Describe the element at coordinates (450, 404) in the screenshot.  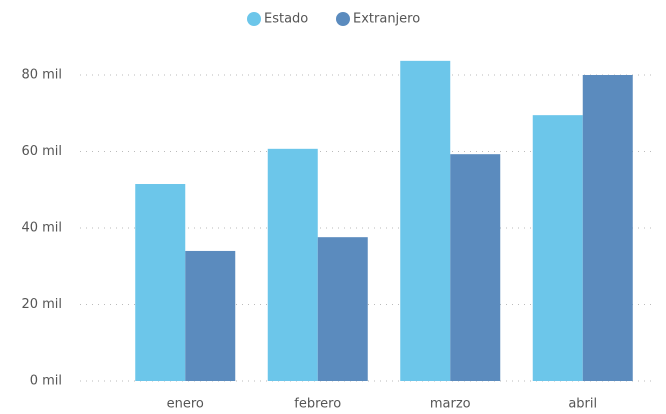
I see `x-tick-label: marzo` at that location.